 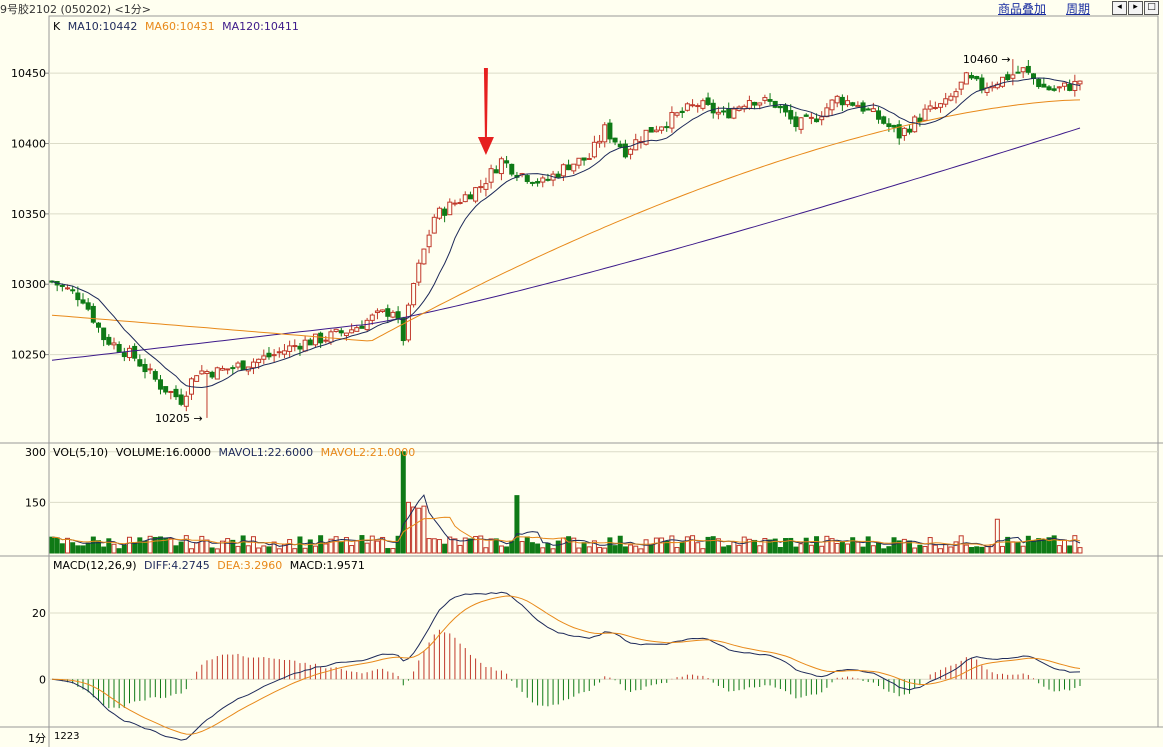 I want to click on maximize-icon: □, so click(x=1151, y=8).